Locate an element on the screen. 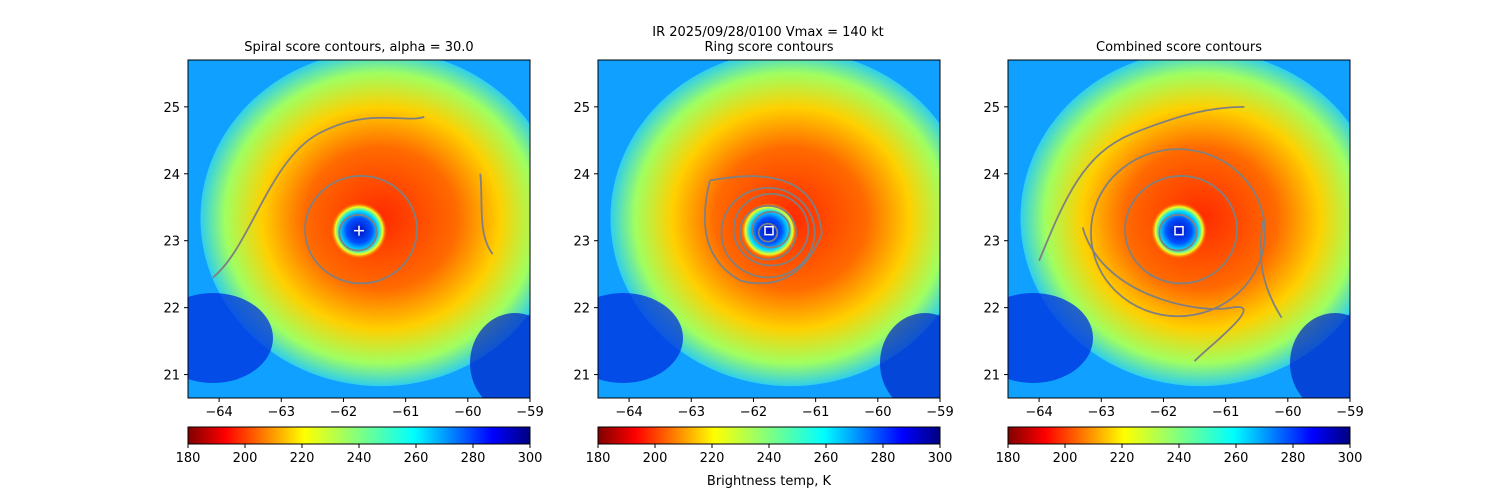  suptitle: IR 2025/09/28/0100 Vmax = 140 kt is located at coordinates (767, 32).